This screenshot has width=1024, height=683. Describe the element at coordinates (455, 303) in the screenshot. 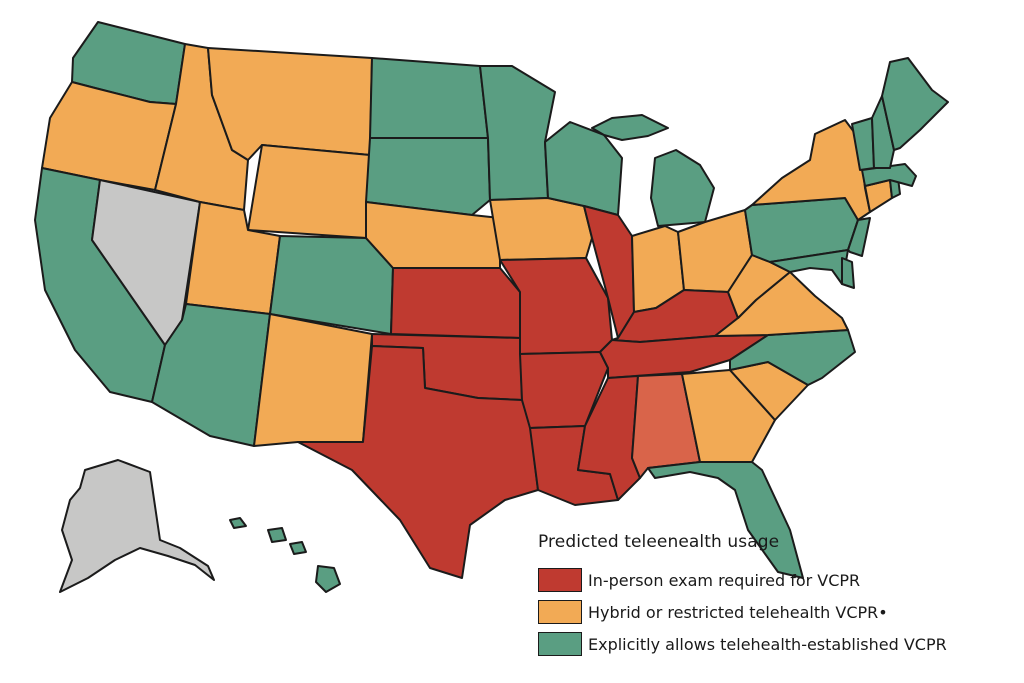

I see `state-ks` at that location.